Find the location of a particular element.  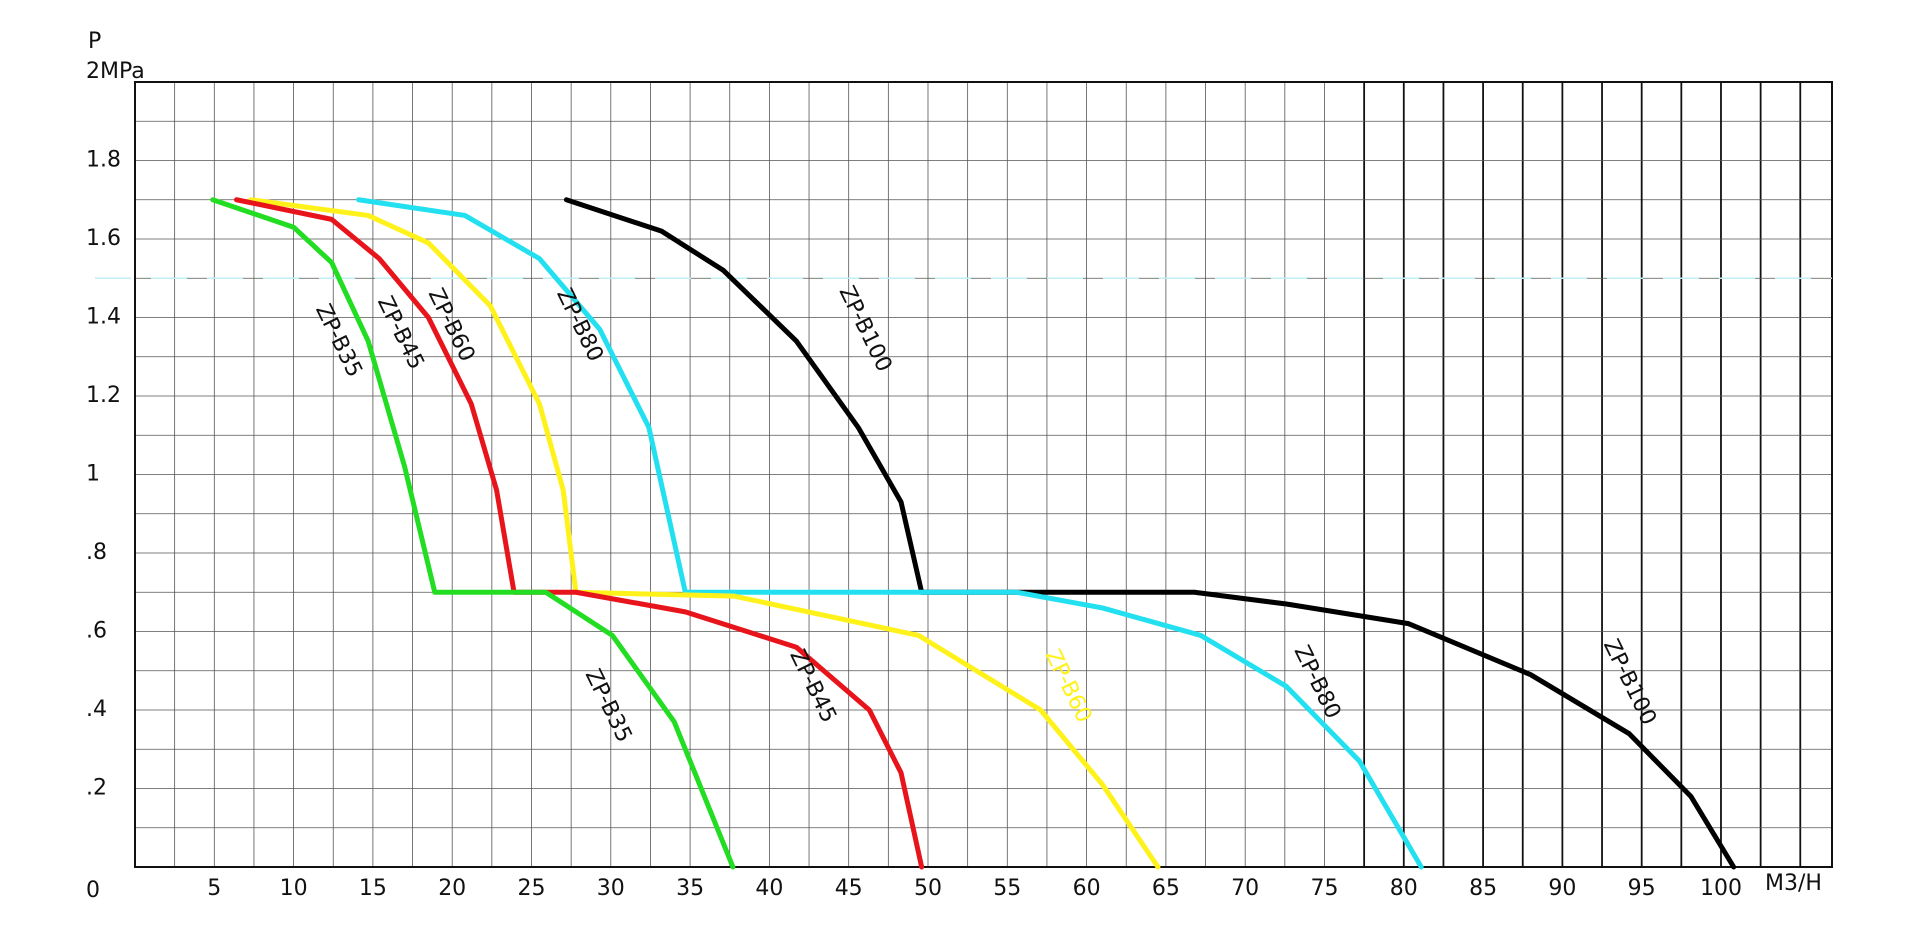

y-tick-label: .2 is located at coordinates (96, 788).